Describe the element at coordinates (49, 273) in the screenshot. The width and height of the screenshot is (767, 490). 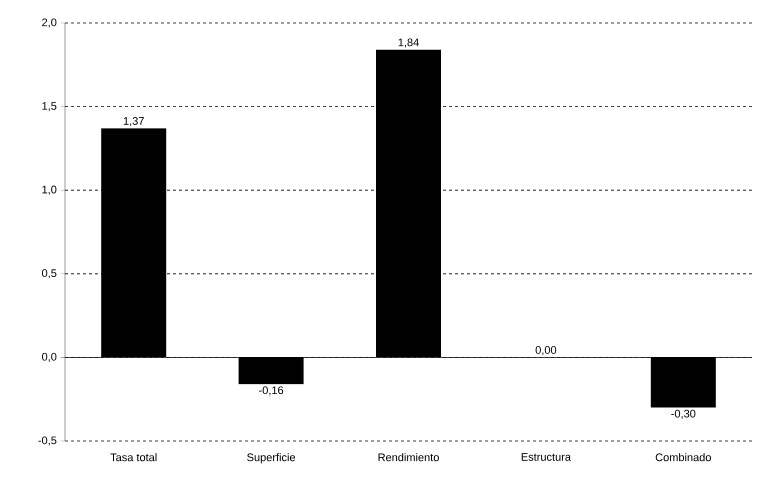
I see `y-tick-label: 0,5` at that location.